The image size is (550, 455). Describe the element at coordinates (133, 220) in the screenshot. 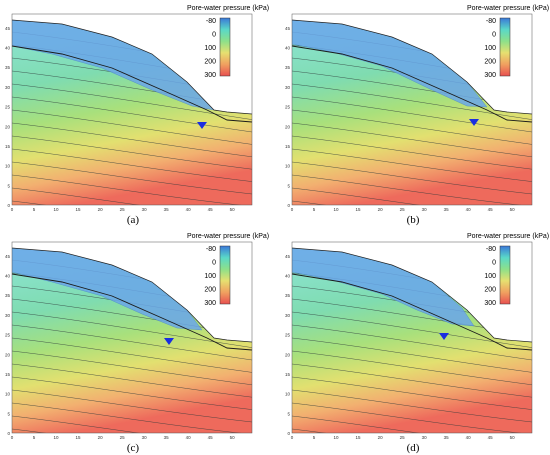

I see `panel-label: (a)` at that location.